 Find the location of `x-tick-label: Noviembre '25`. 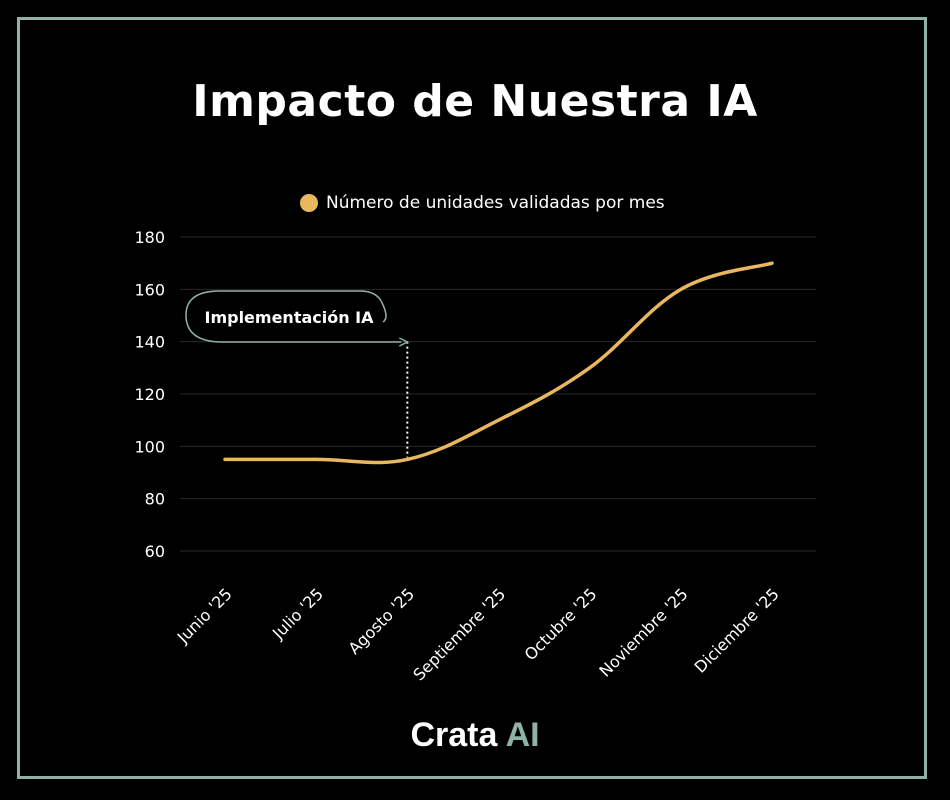

x-tick-label: Noviembre '25 is located at coordinates (643, 632).